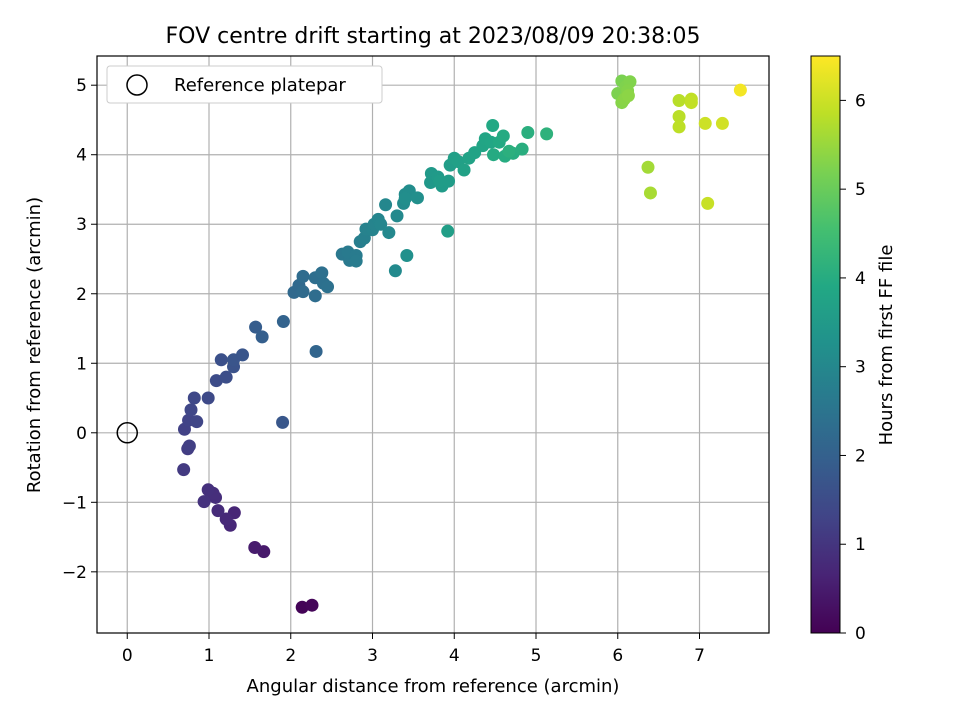 The height and width of the screenshot is (720, 960). Describe the element at coordinates (433, 686) in the screenshot. I see `x-axis-label: Angular distance from reference (arcmin)` at that location.